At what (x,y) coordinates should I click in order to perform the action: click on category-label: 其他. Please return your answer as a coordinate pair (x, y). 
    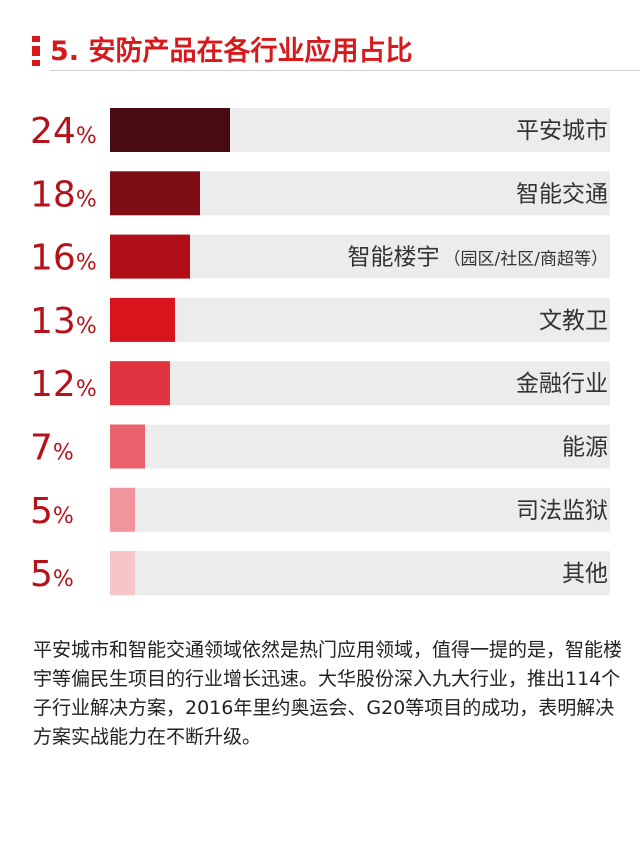
    Looking at the image, I should click on (585, 574).